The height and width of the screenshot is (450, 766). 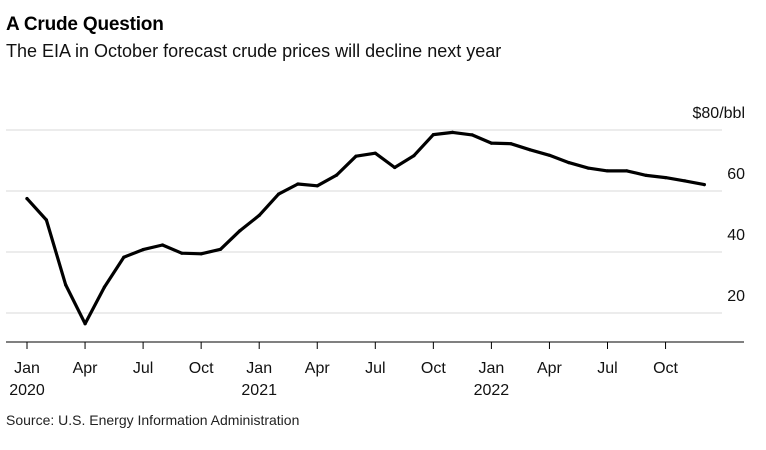 What do you see at coordinates (736, 296) in the screenshot?
I see `y-tick-label: 20` at bounding box center [736, 296].